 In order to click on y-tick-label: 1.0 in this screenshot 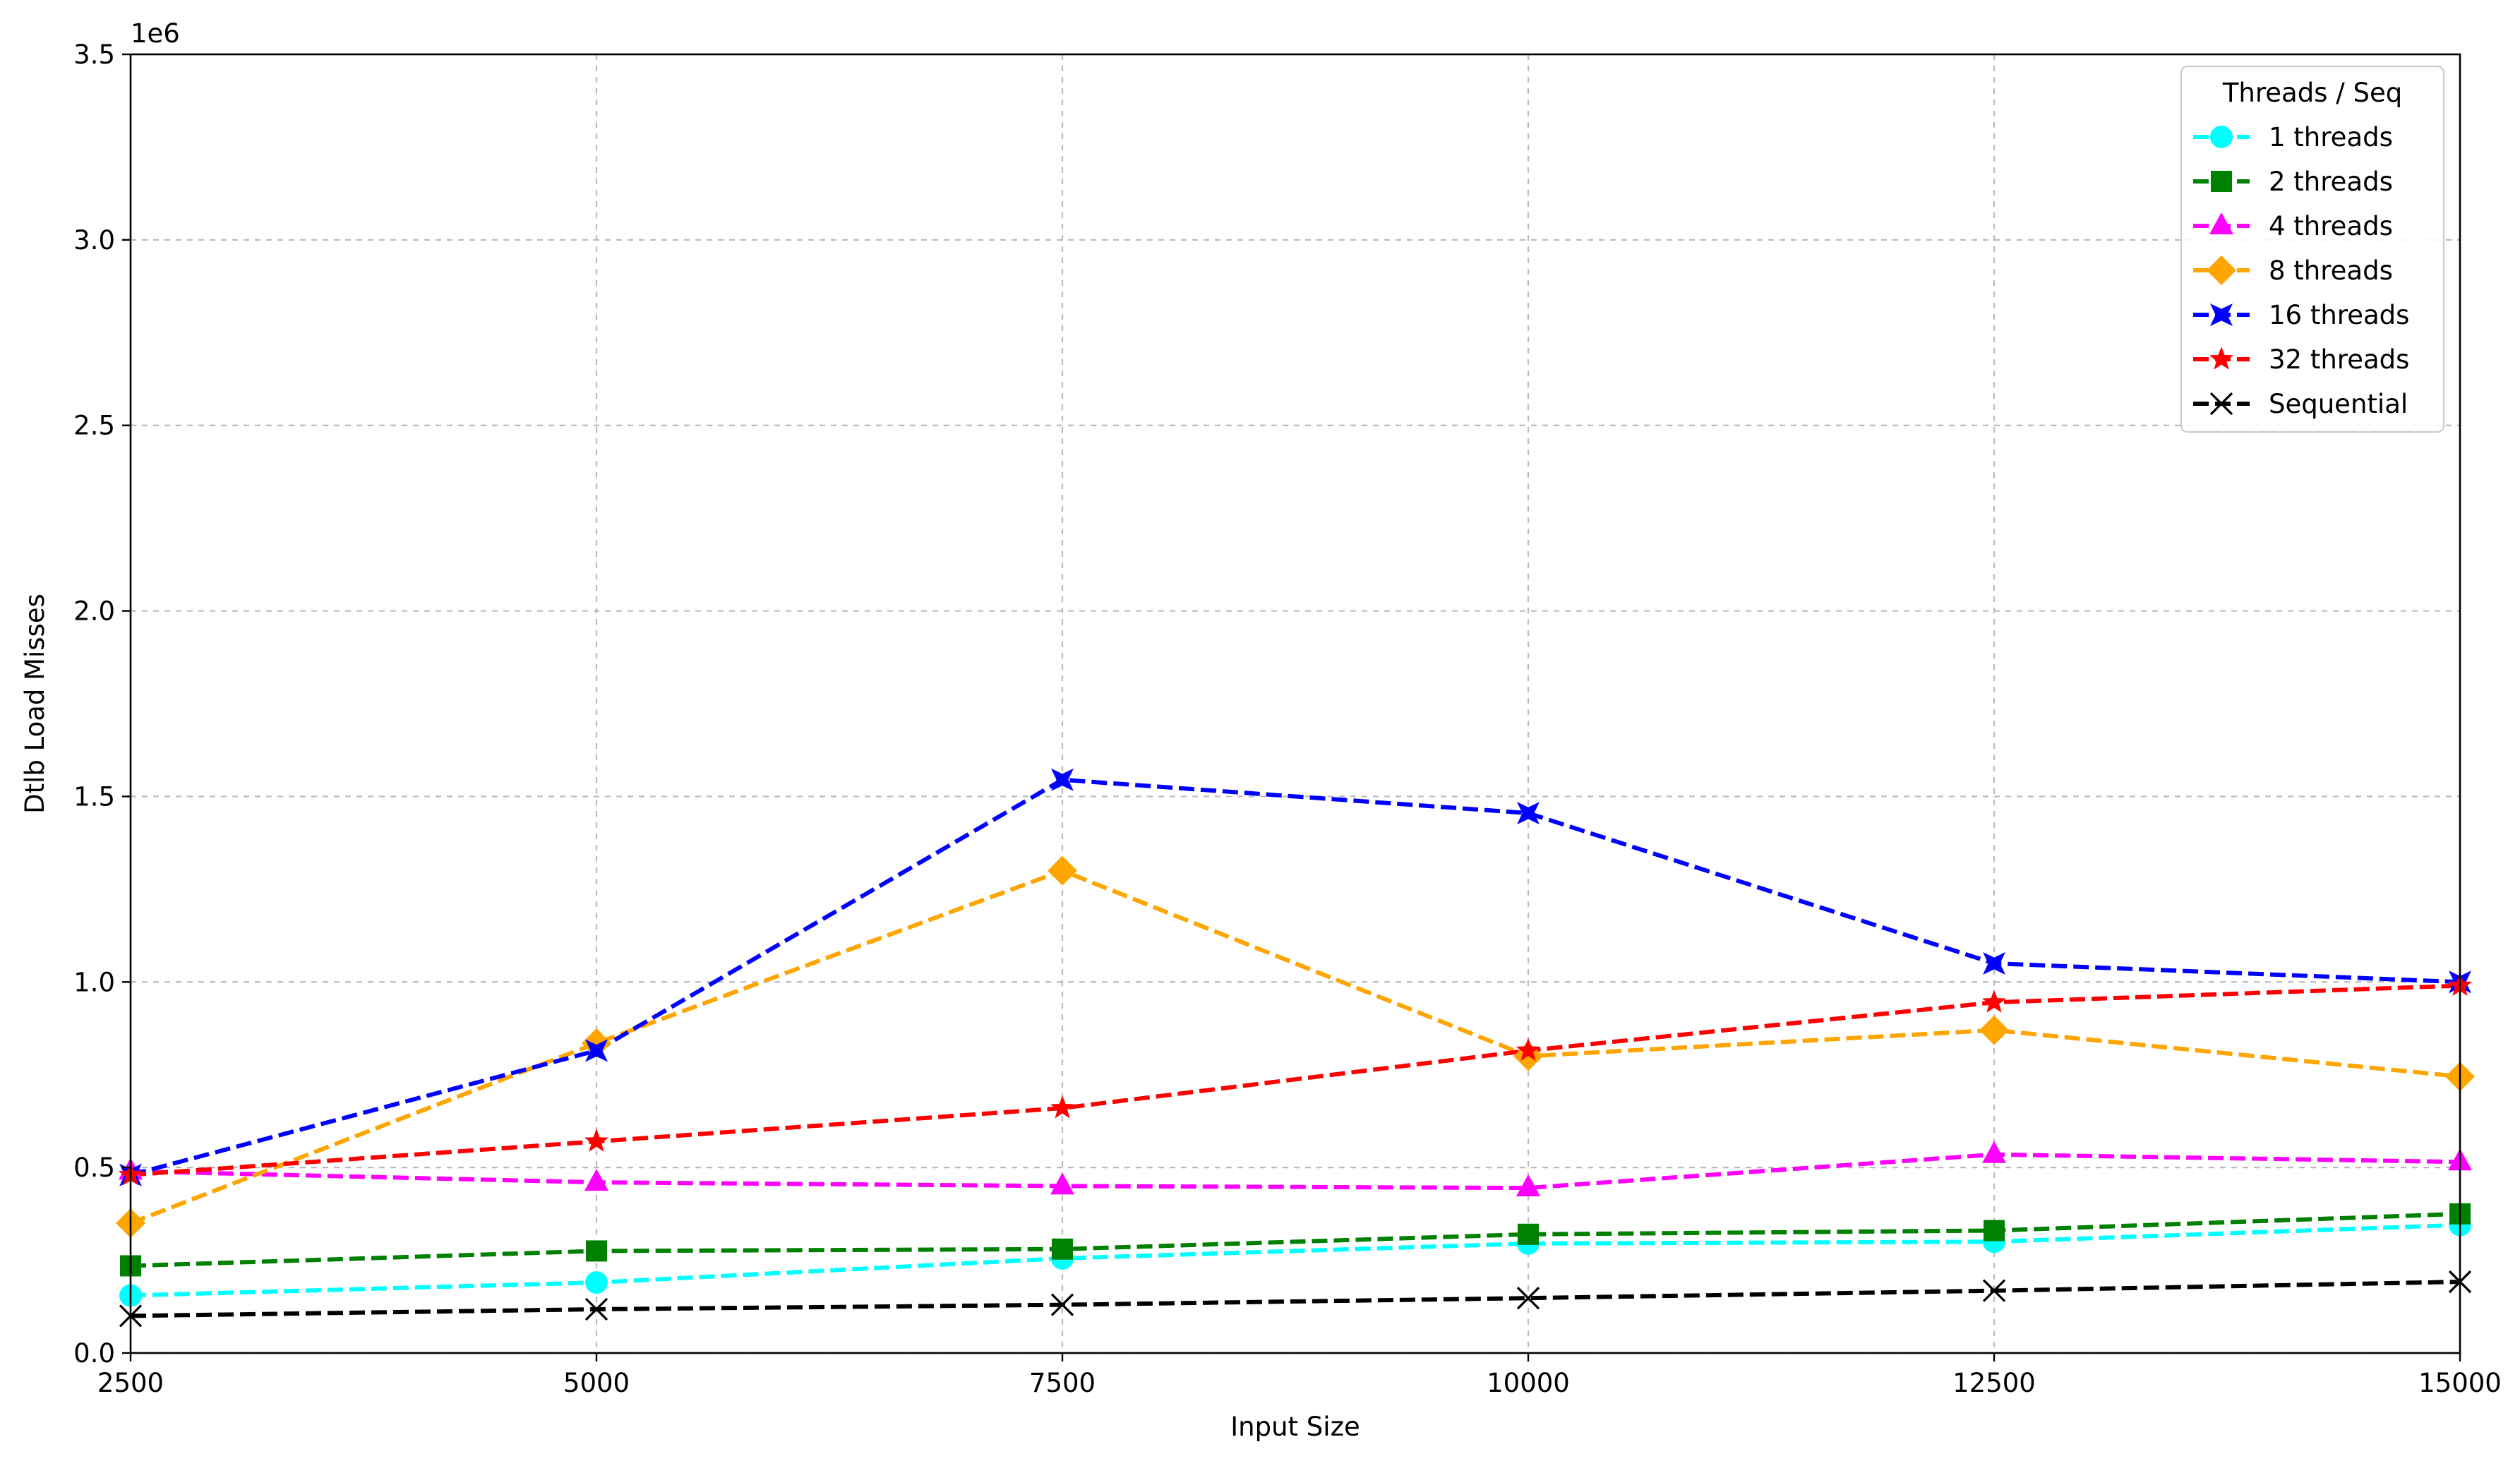, I will do `click(94, 982)`.